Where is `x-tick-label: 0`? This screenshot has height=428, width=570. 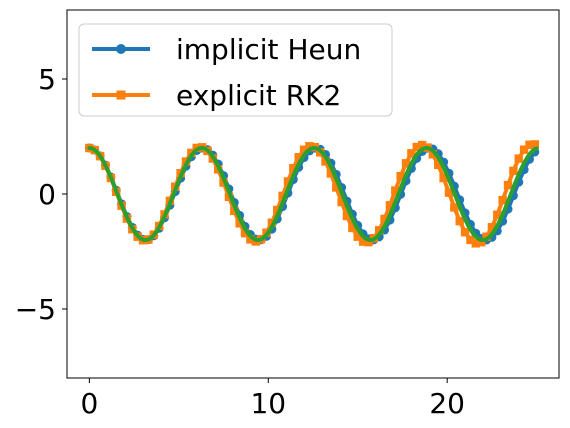 x-tick-label: 0 is located at coordinates (89, 403).